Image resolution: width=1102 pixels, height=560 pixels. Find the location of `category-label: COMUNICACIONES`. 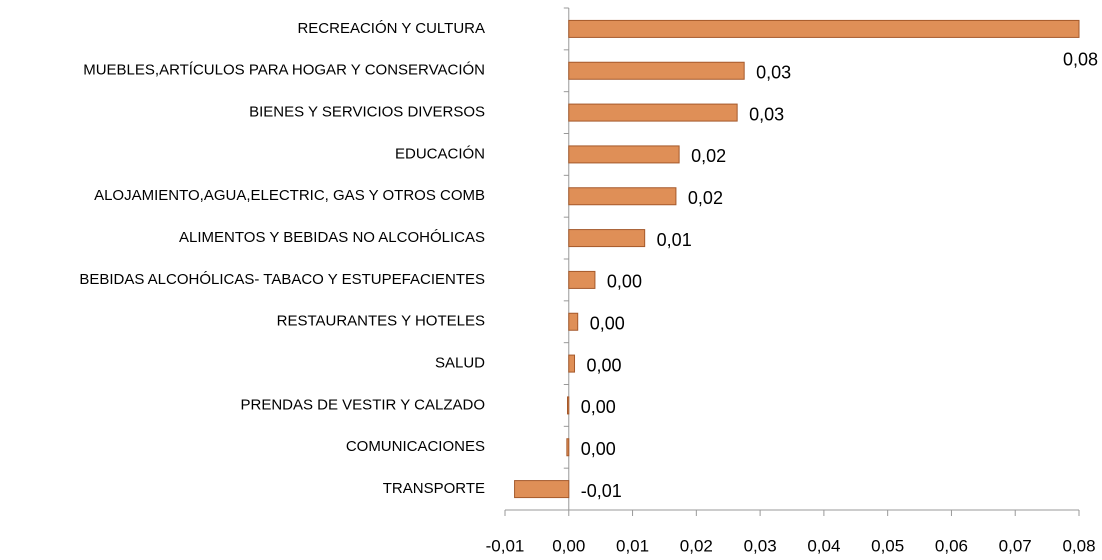

category-label: COMUNICACIONES is located at coordinates (415, 446).